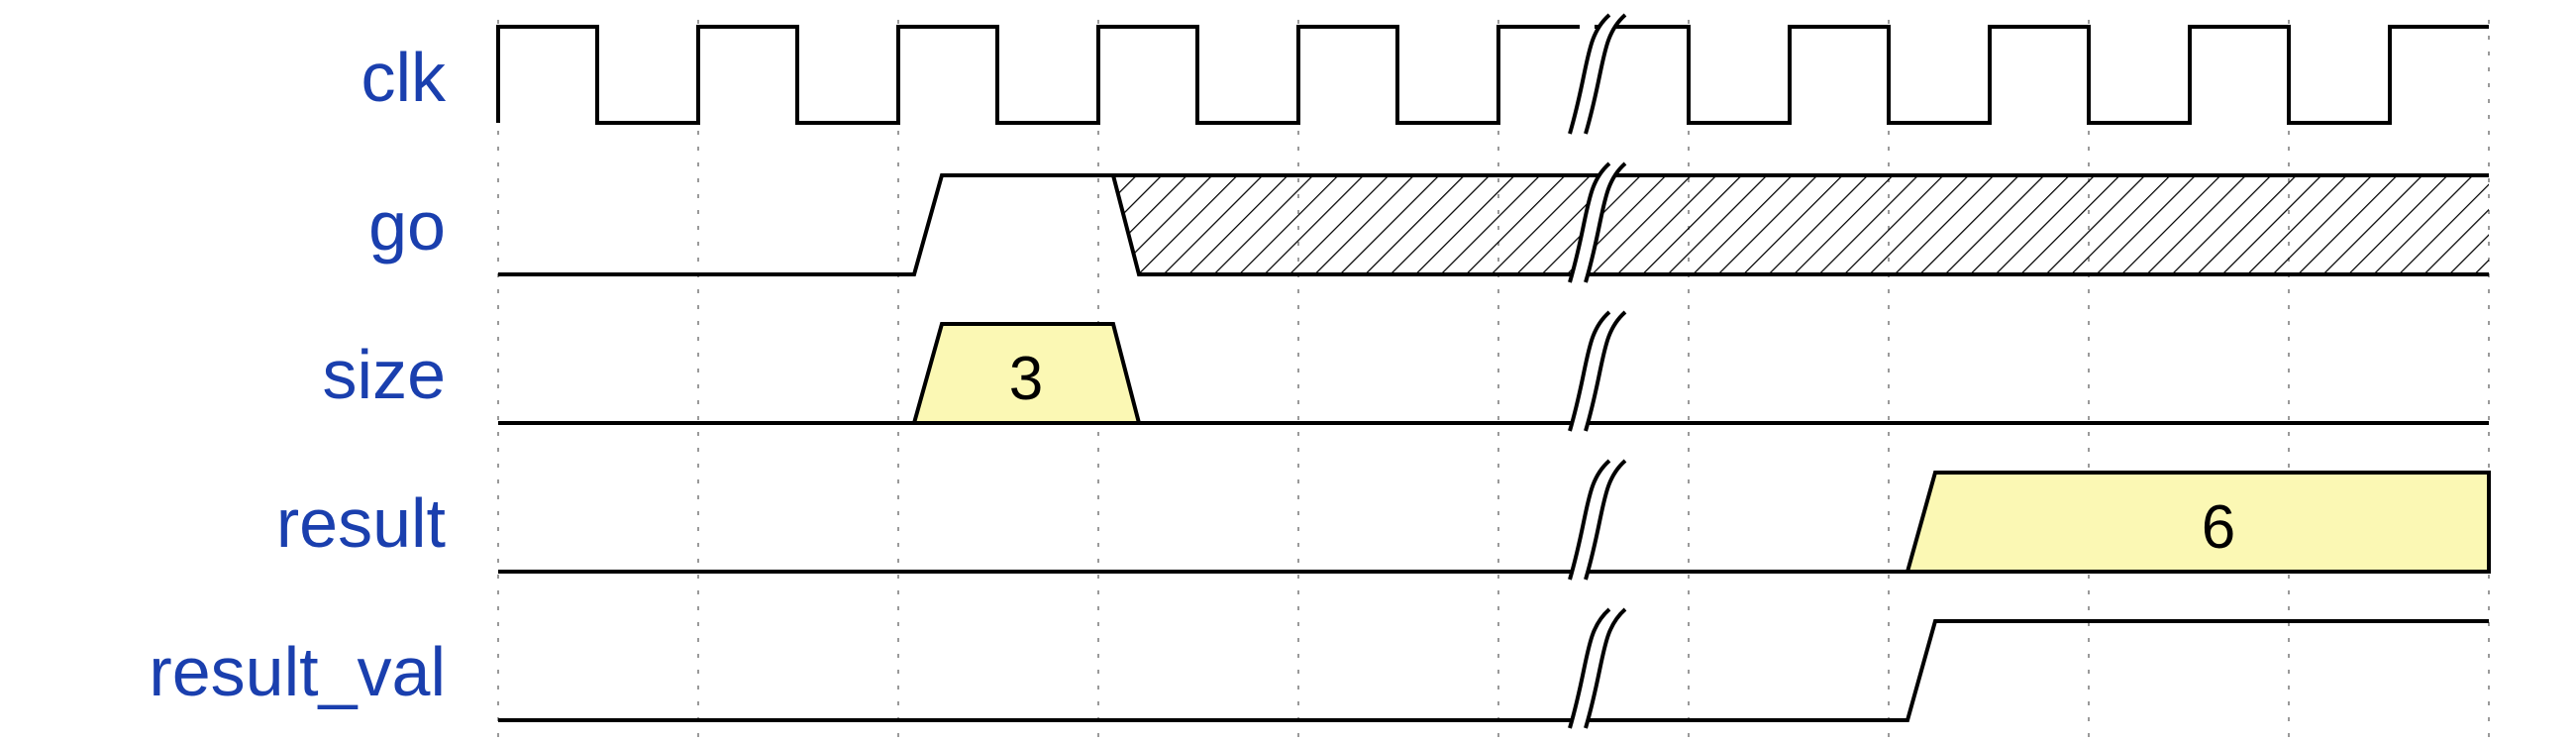  What do you see at coordinates (1493, 373) in the screenshot?
I see `size-waveform: 3` at bounding box center [1493, 373].